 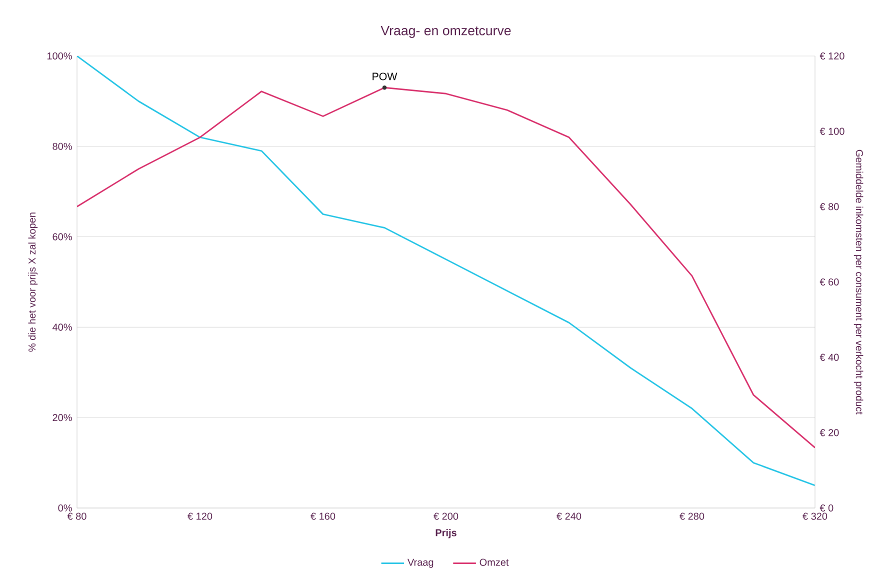 What do you see at coordinates (59, 56) in the screenshot?
I see `y-tick-label: 100%` at bounding box center [59, 56].